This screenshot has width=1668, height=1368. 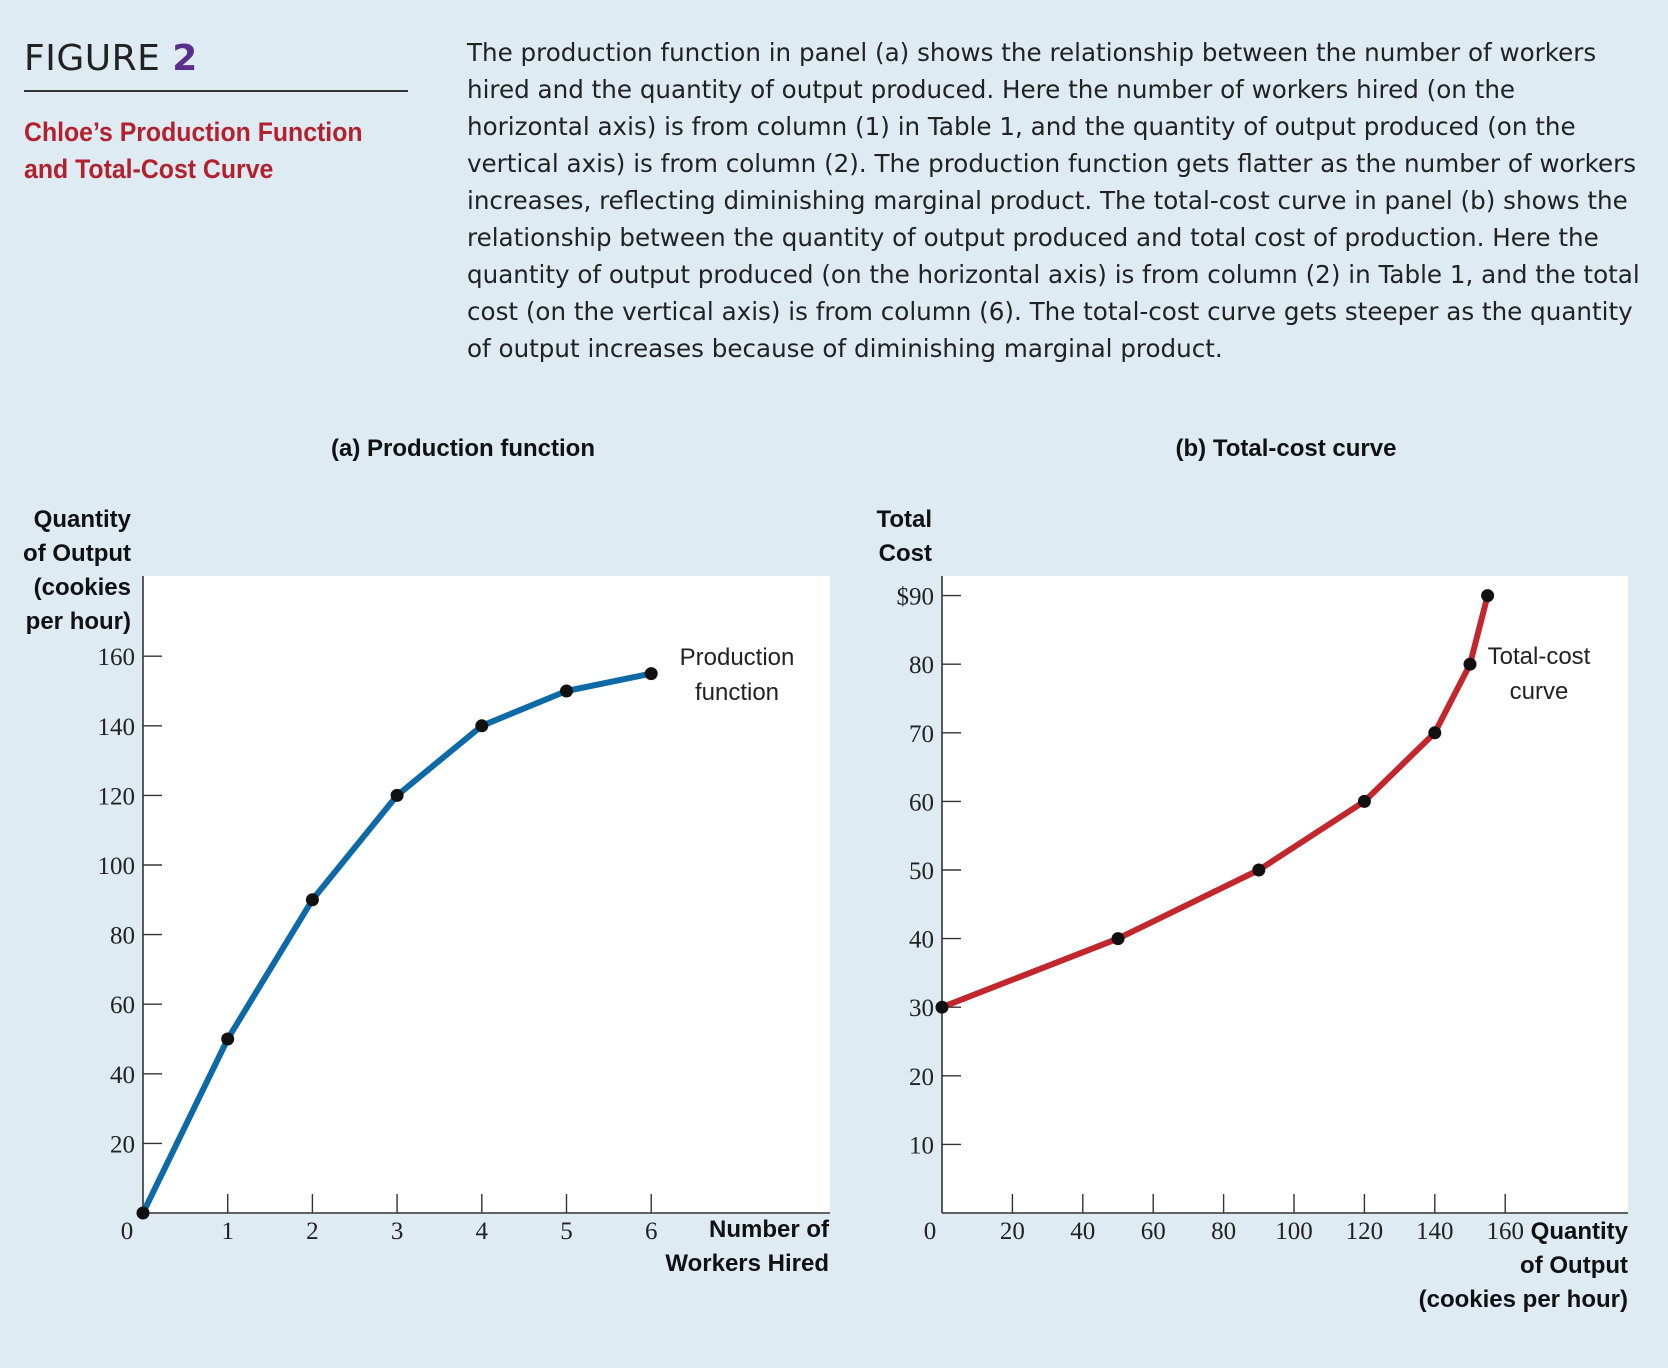 I want to click on production-x-tick-label: 5, so click(x=566, y=1231).